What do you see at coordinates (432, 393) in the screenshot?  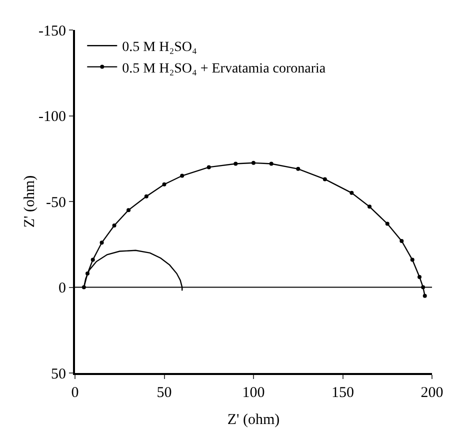 I see `x-tick-label: 200` at bounding box center [432, 393].